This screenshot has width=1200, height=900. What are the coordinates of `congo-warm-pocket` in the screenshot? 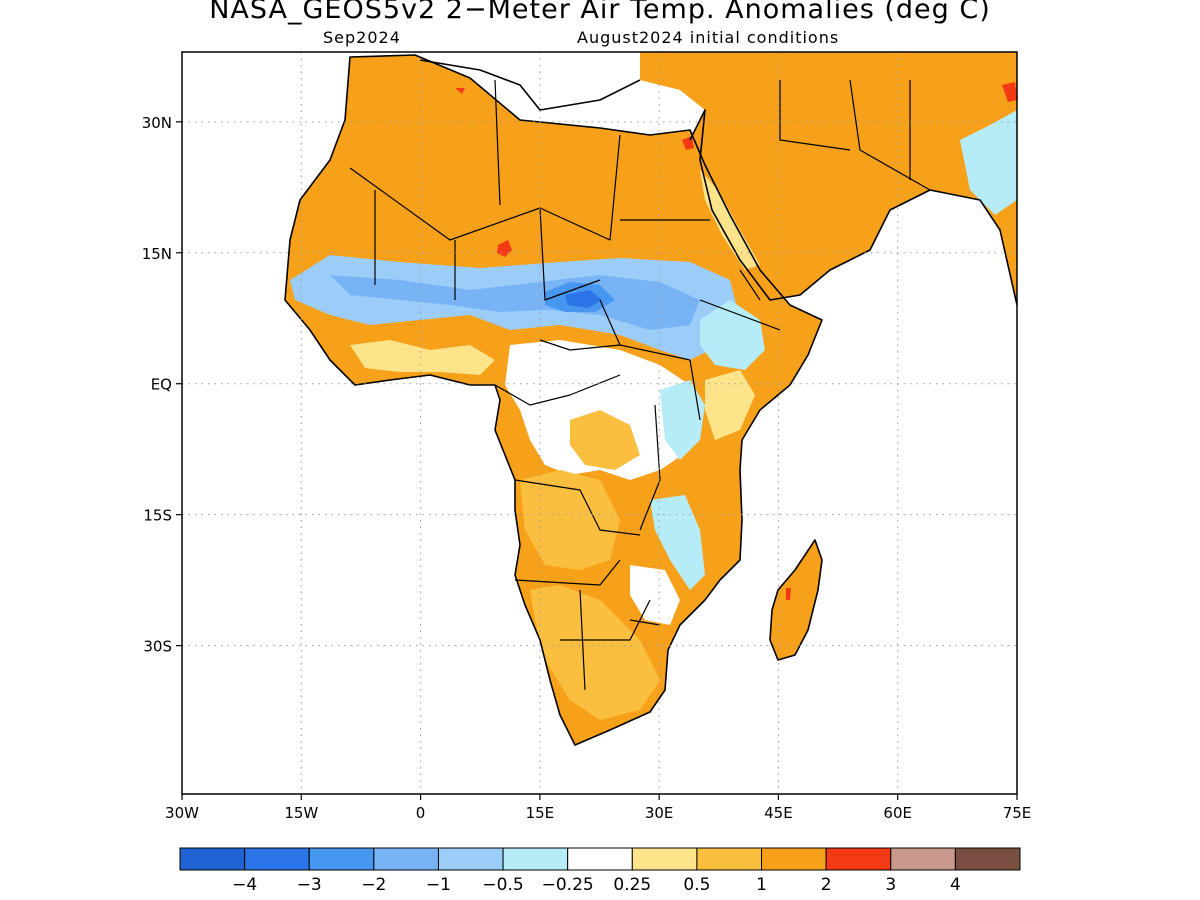 It's located at (605, 440).